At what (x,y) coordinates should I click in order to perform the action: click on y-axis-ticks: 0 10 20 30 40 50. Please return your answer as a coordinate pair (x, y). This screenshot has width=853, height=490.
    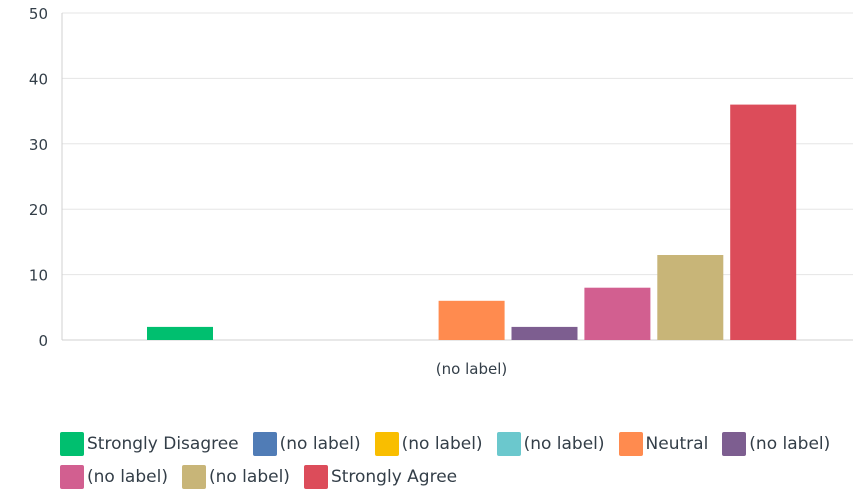
    Looking at the image, I should click on (38, 177).